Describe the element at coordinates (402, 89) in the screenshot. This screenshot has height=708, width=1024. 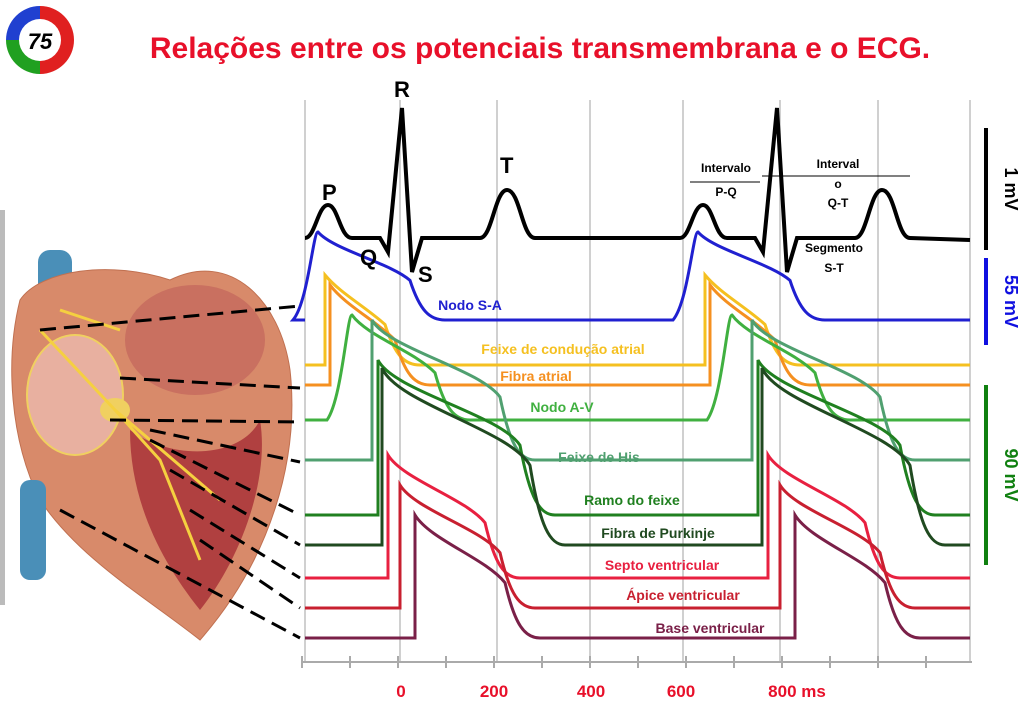
I see `wave-label: R` at that location.